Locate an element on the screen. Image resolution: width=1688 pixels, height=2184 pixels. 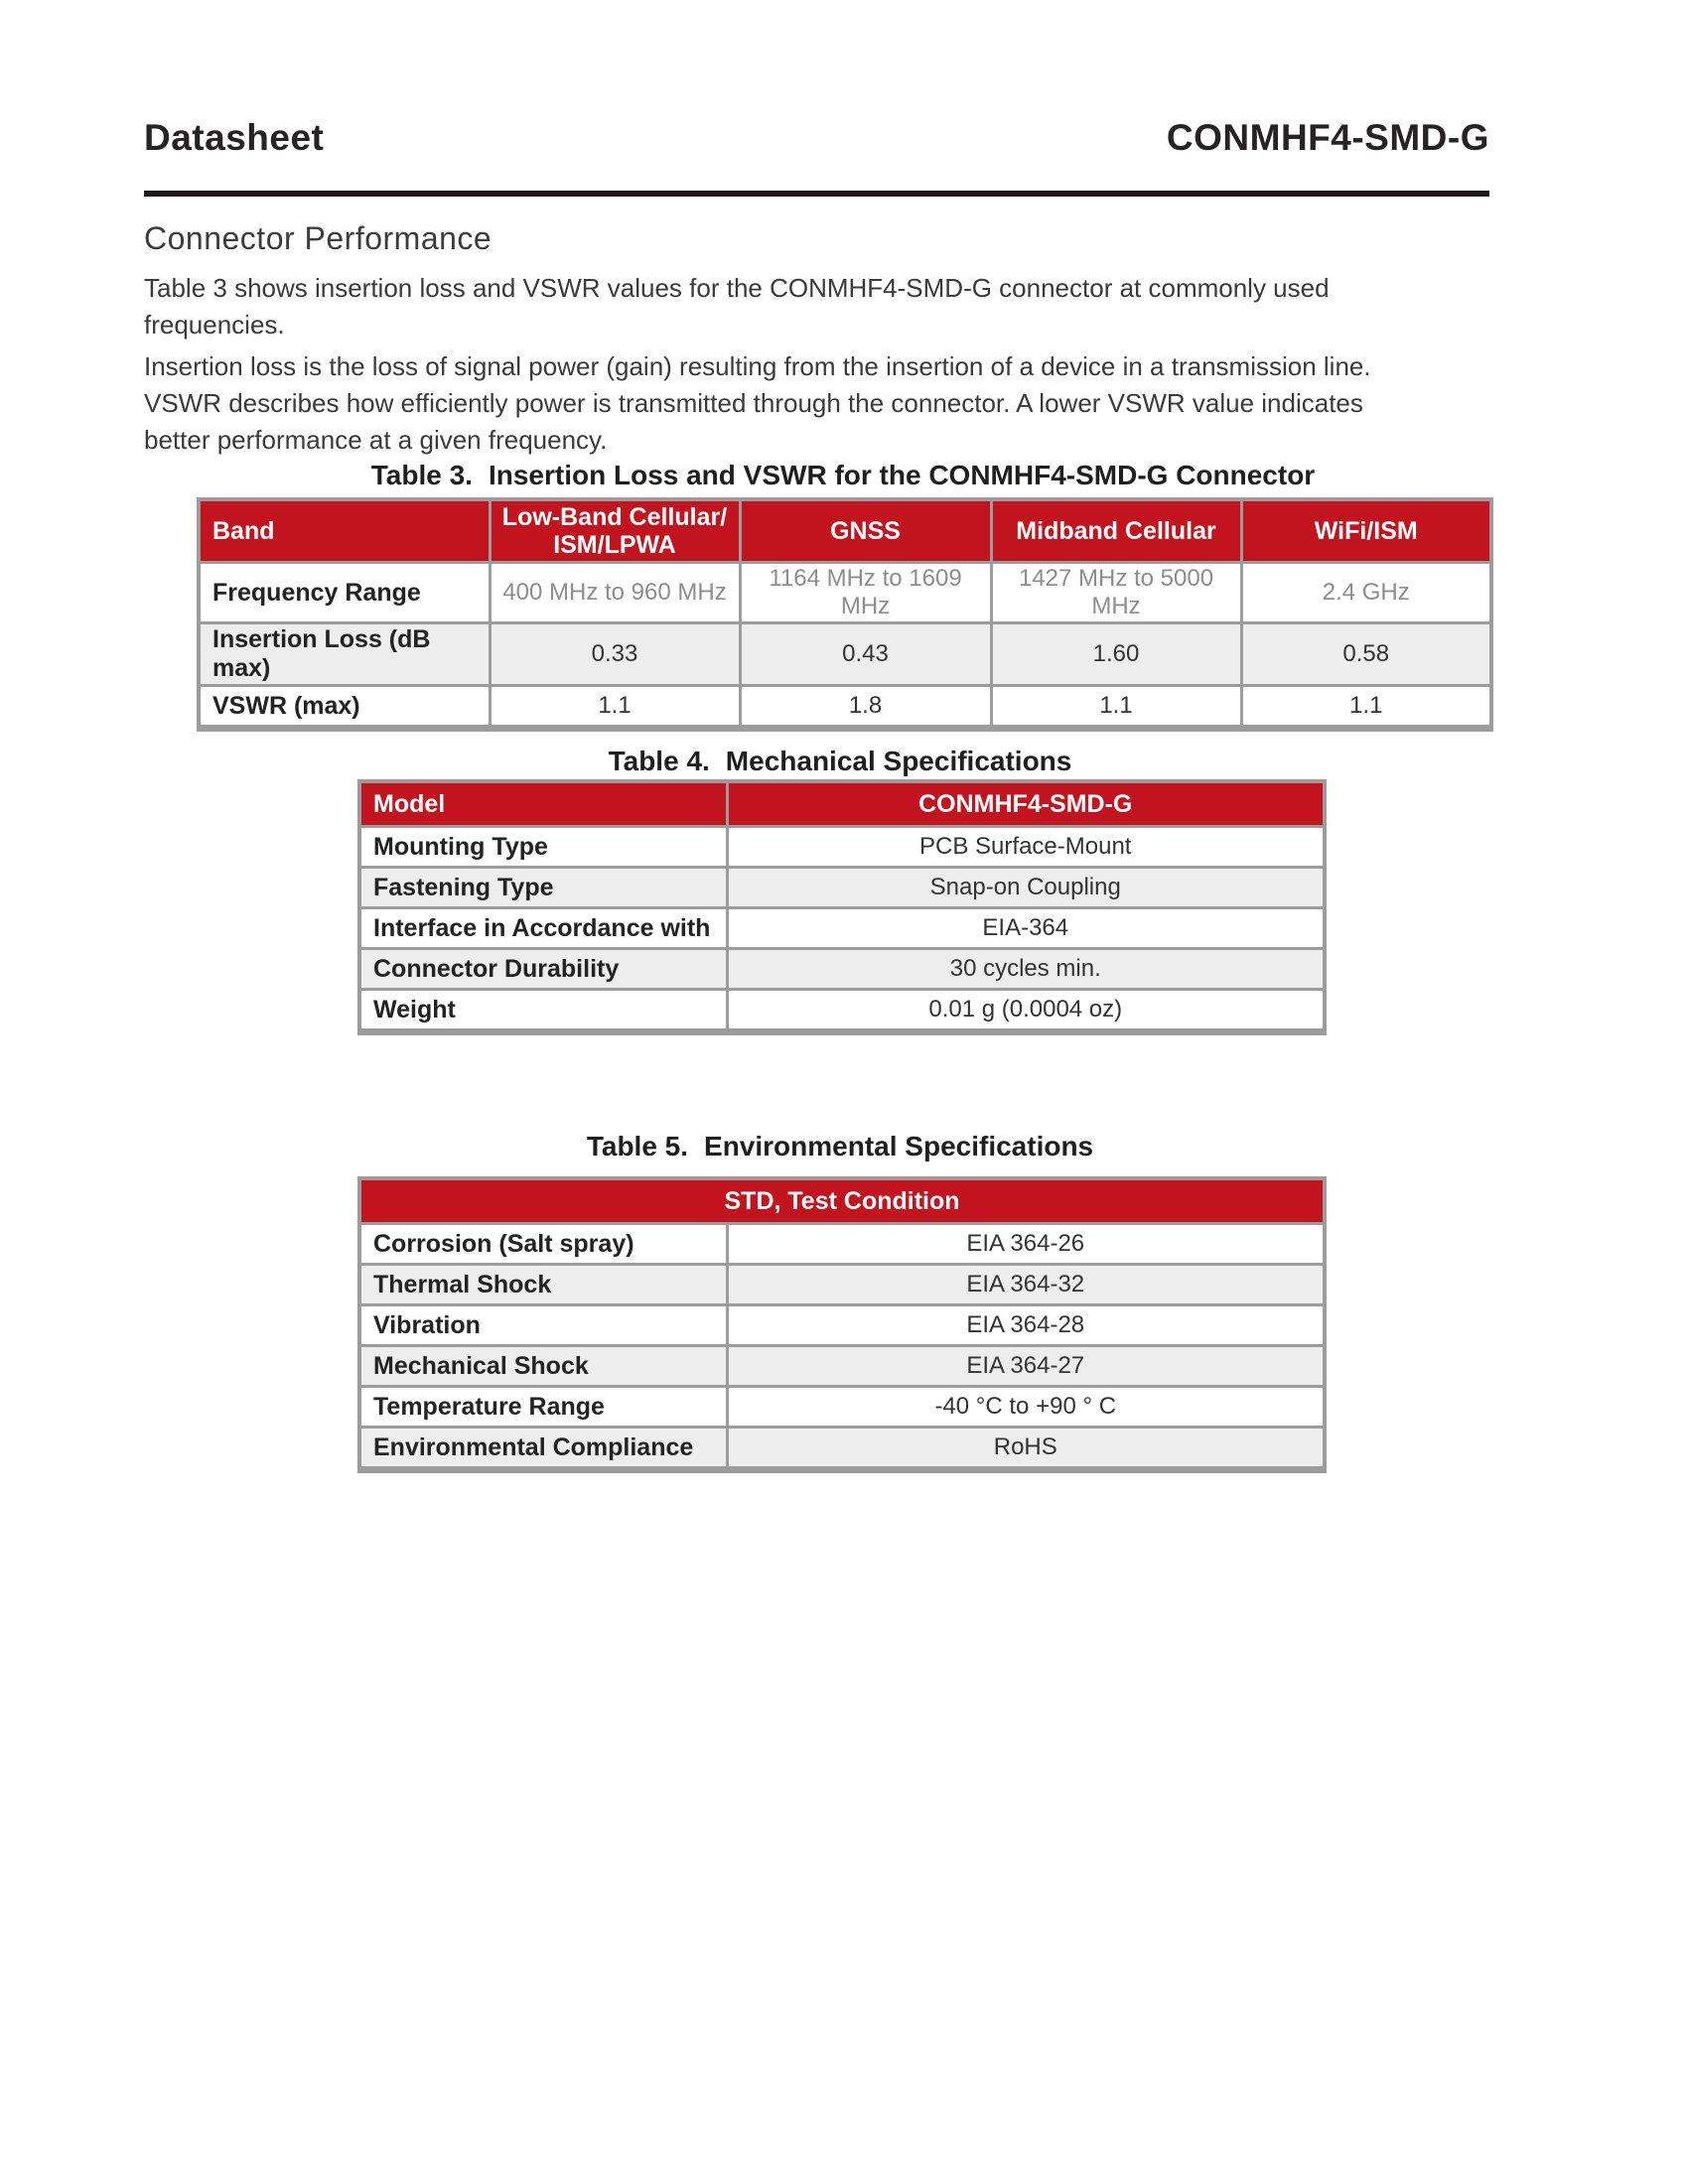
table-row-mounting-type: Mounting Type PCB Surface-Mount is located at coordinates (842, 847).